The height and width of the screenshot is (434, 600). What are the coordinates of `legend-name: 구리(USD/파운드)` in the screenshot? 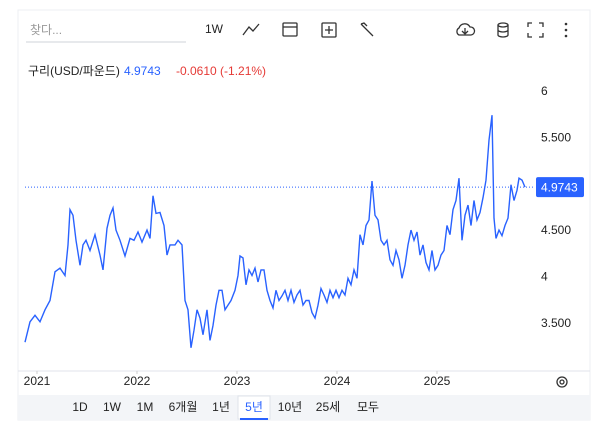 It's located at (74, 71).